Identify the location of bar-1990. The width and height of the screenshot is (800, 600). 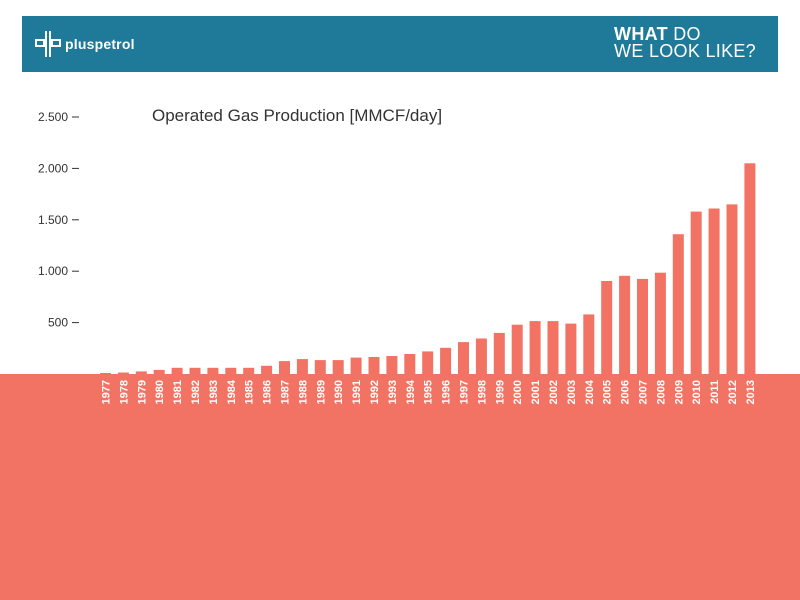
(338, 367).